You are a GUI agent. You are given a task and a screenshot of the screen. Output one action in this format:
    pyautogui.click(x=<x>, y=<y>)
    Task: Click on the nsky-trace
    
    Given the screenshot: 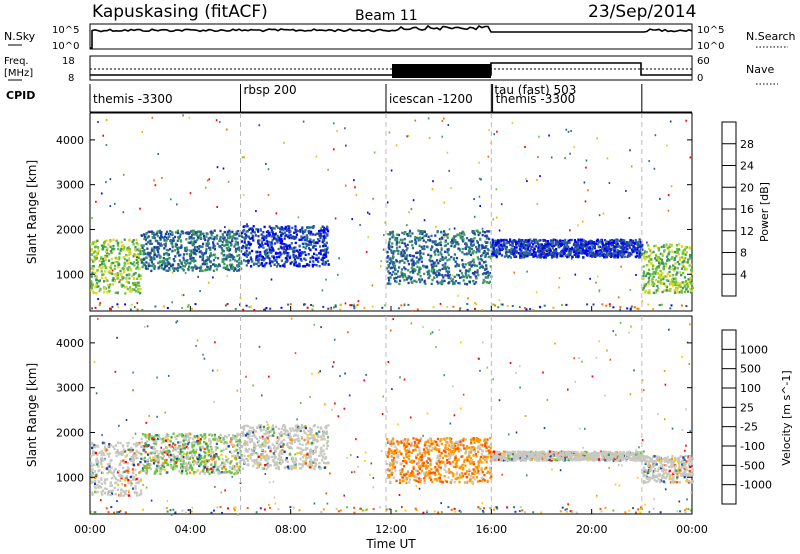 What is the action you would take?
    pyautogui.click(x=391, y=36)
    